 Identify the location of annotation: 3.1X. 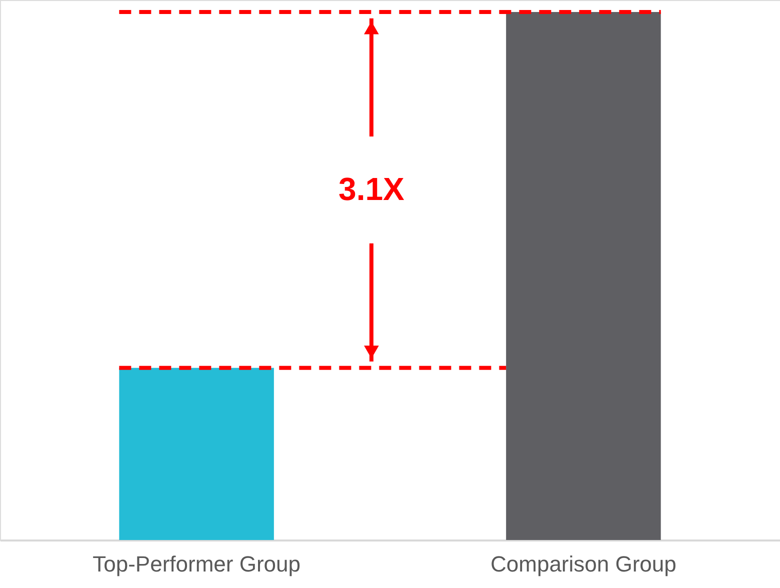
(371, 188).